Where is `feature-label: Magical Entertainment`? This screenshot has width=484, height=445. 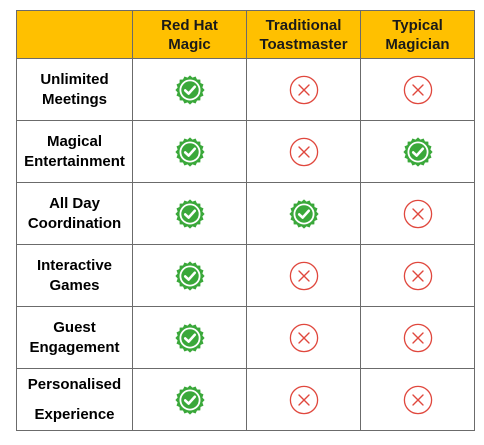
feature-label: Magical Entertainment is located at coordinates (74, 151).